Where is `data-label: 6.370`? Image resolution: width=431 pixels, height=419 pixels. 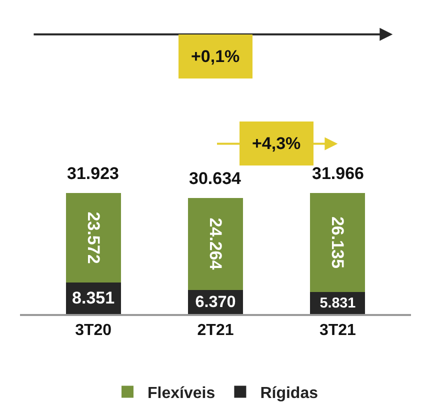
data-label: 6.370 is located at coordinates (215, 302).